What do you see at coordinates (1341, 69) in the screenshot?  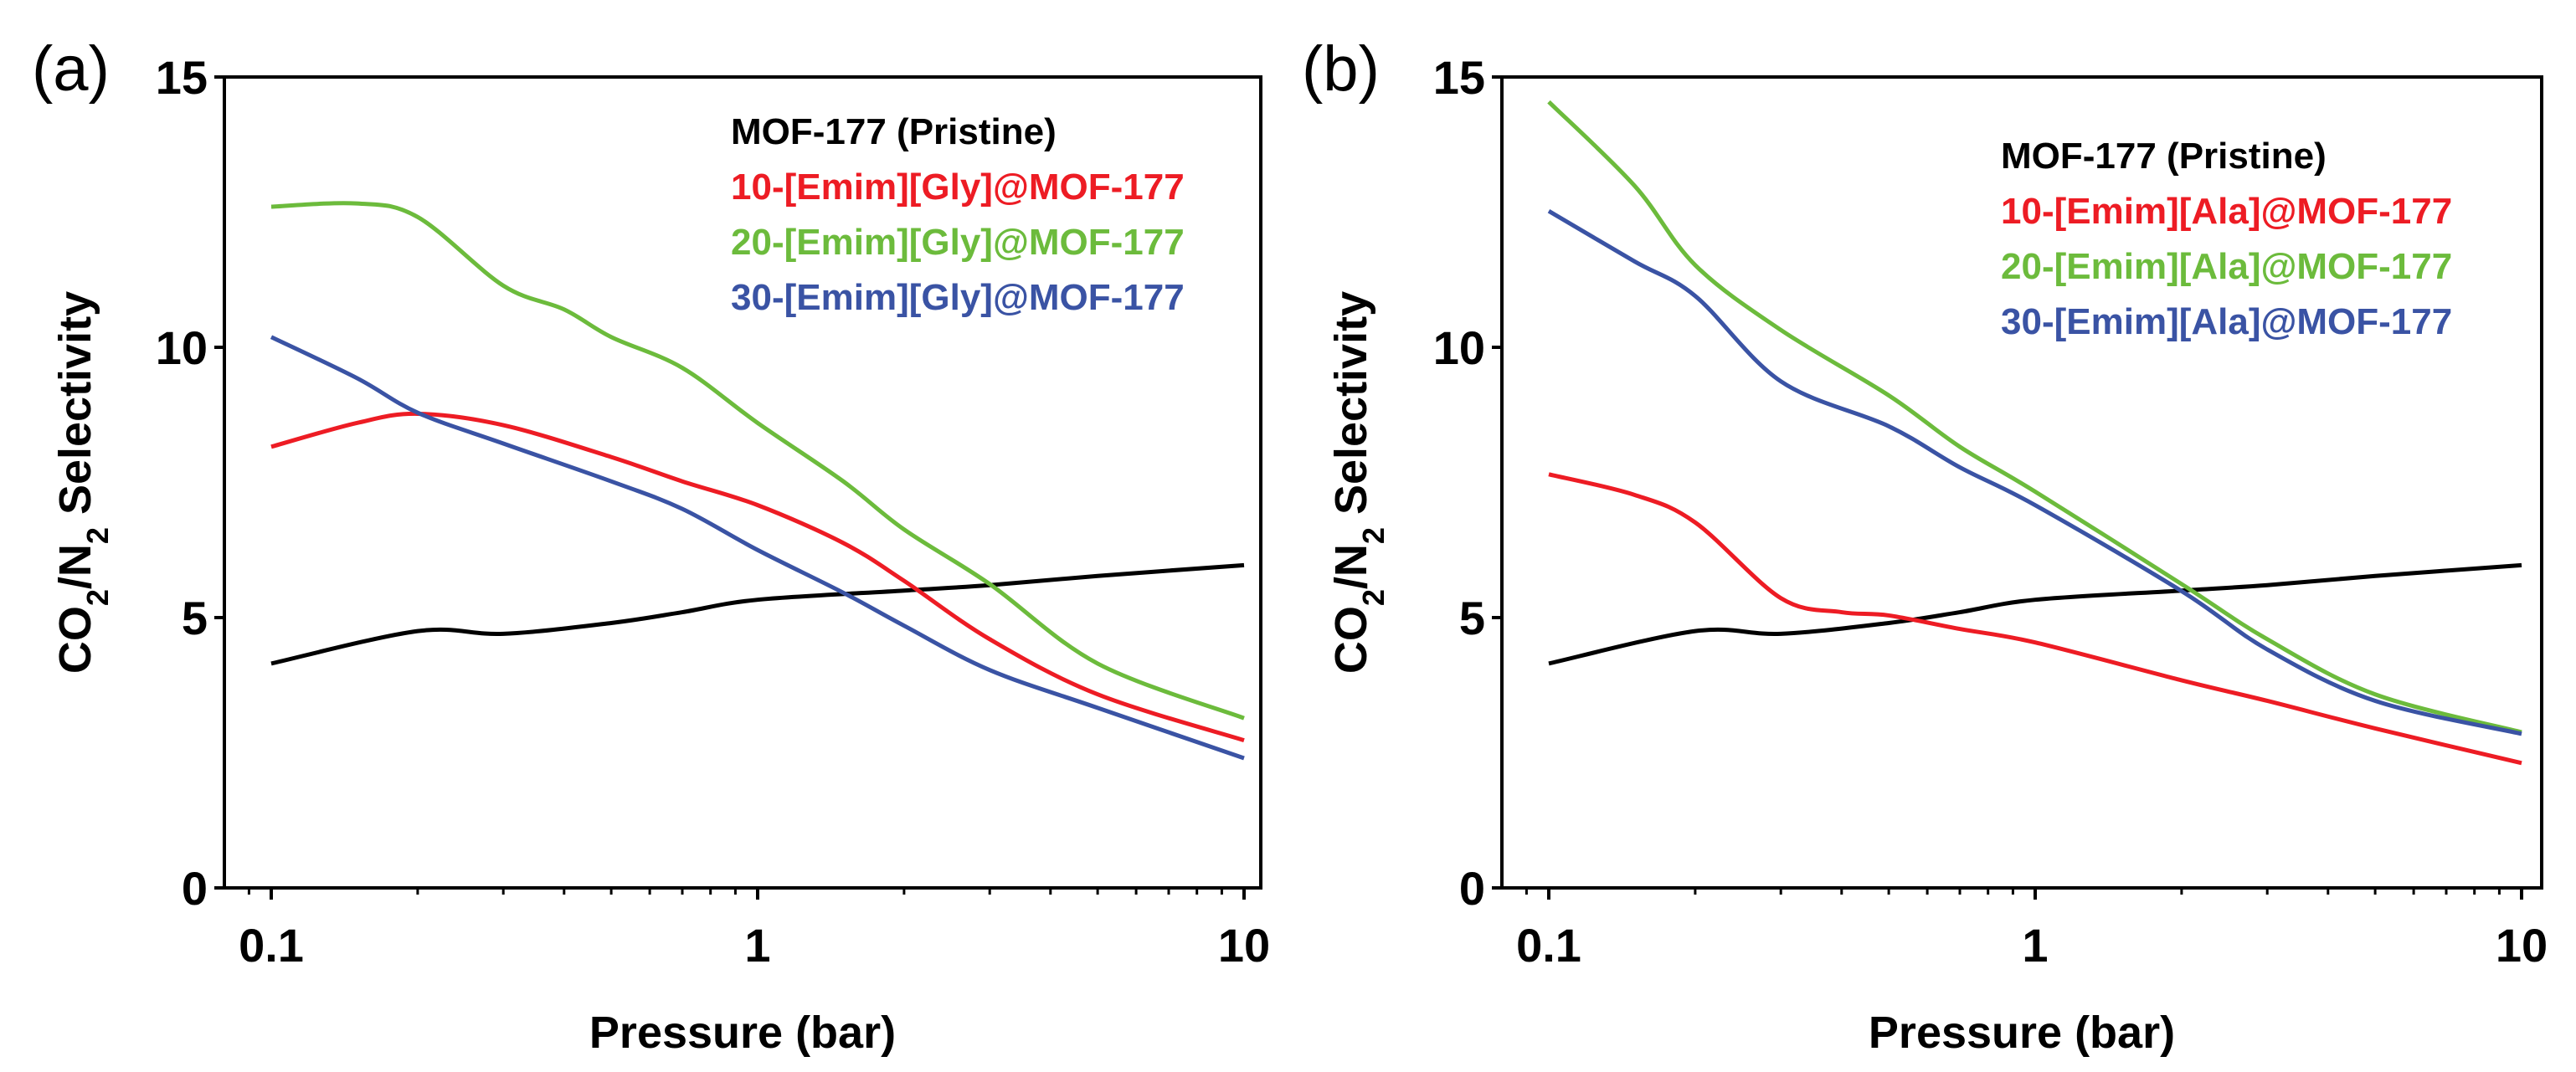 I see `panel-label: (b)` at bounding box center [1341, 69].